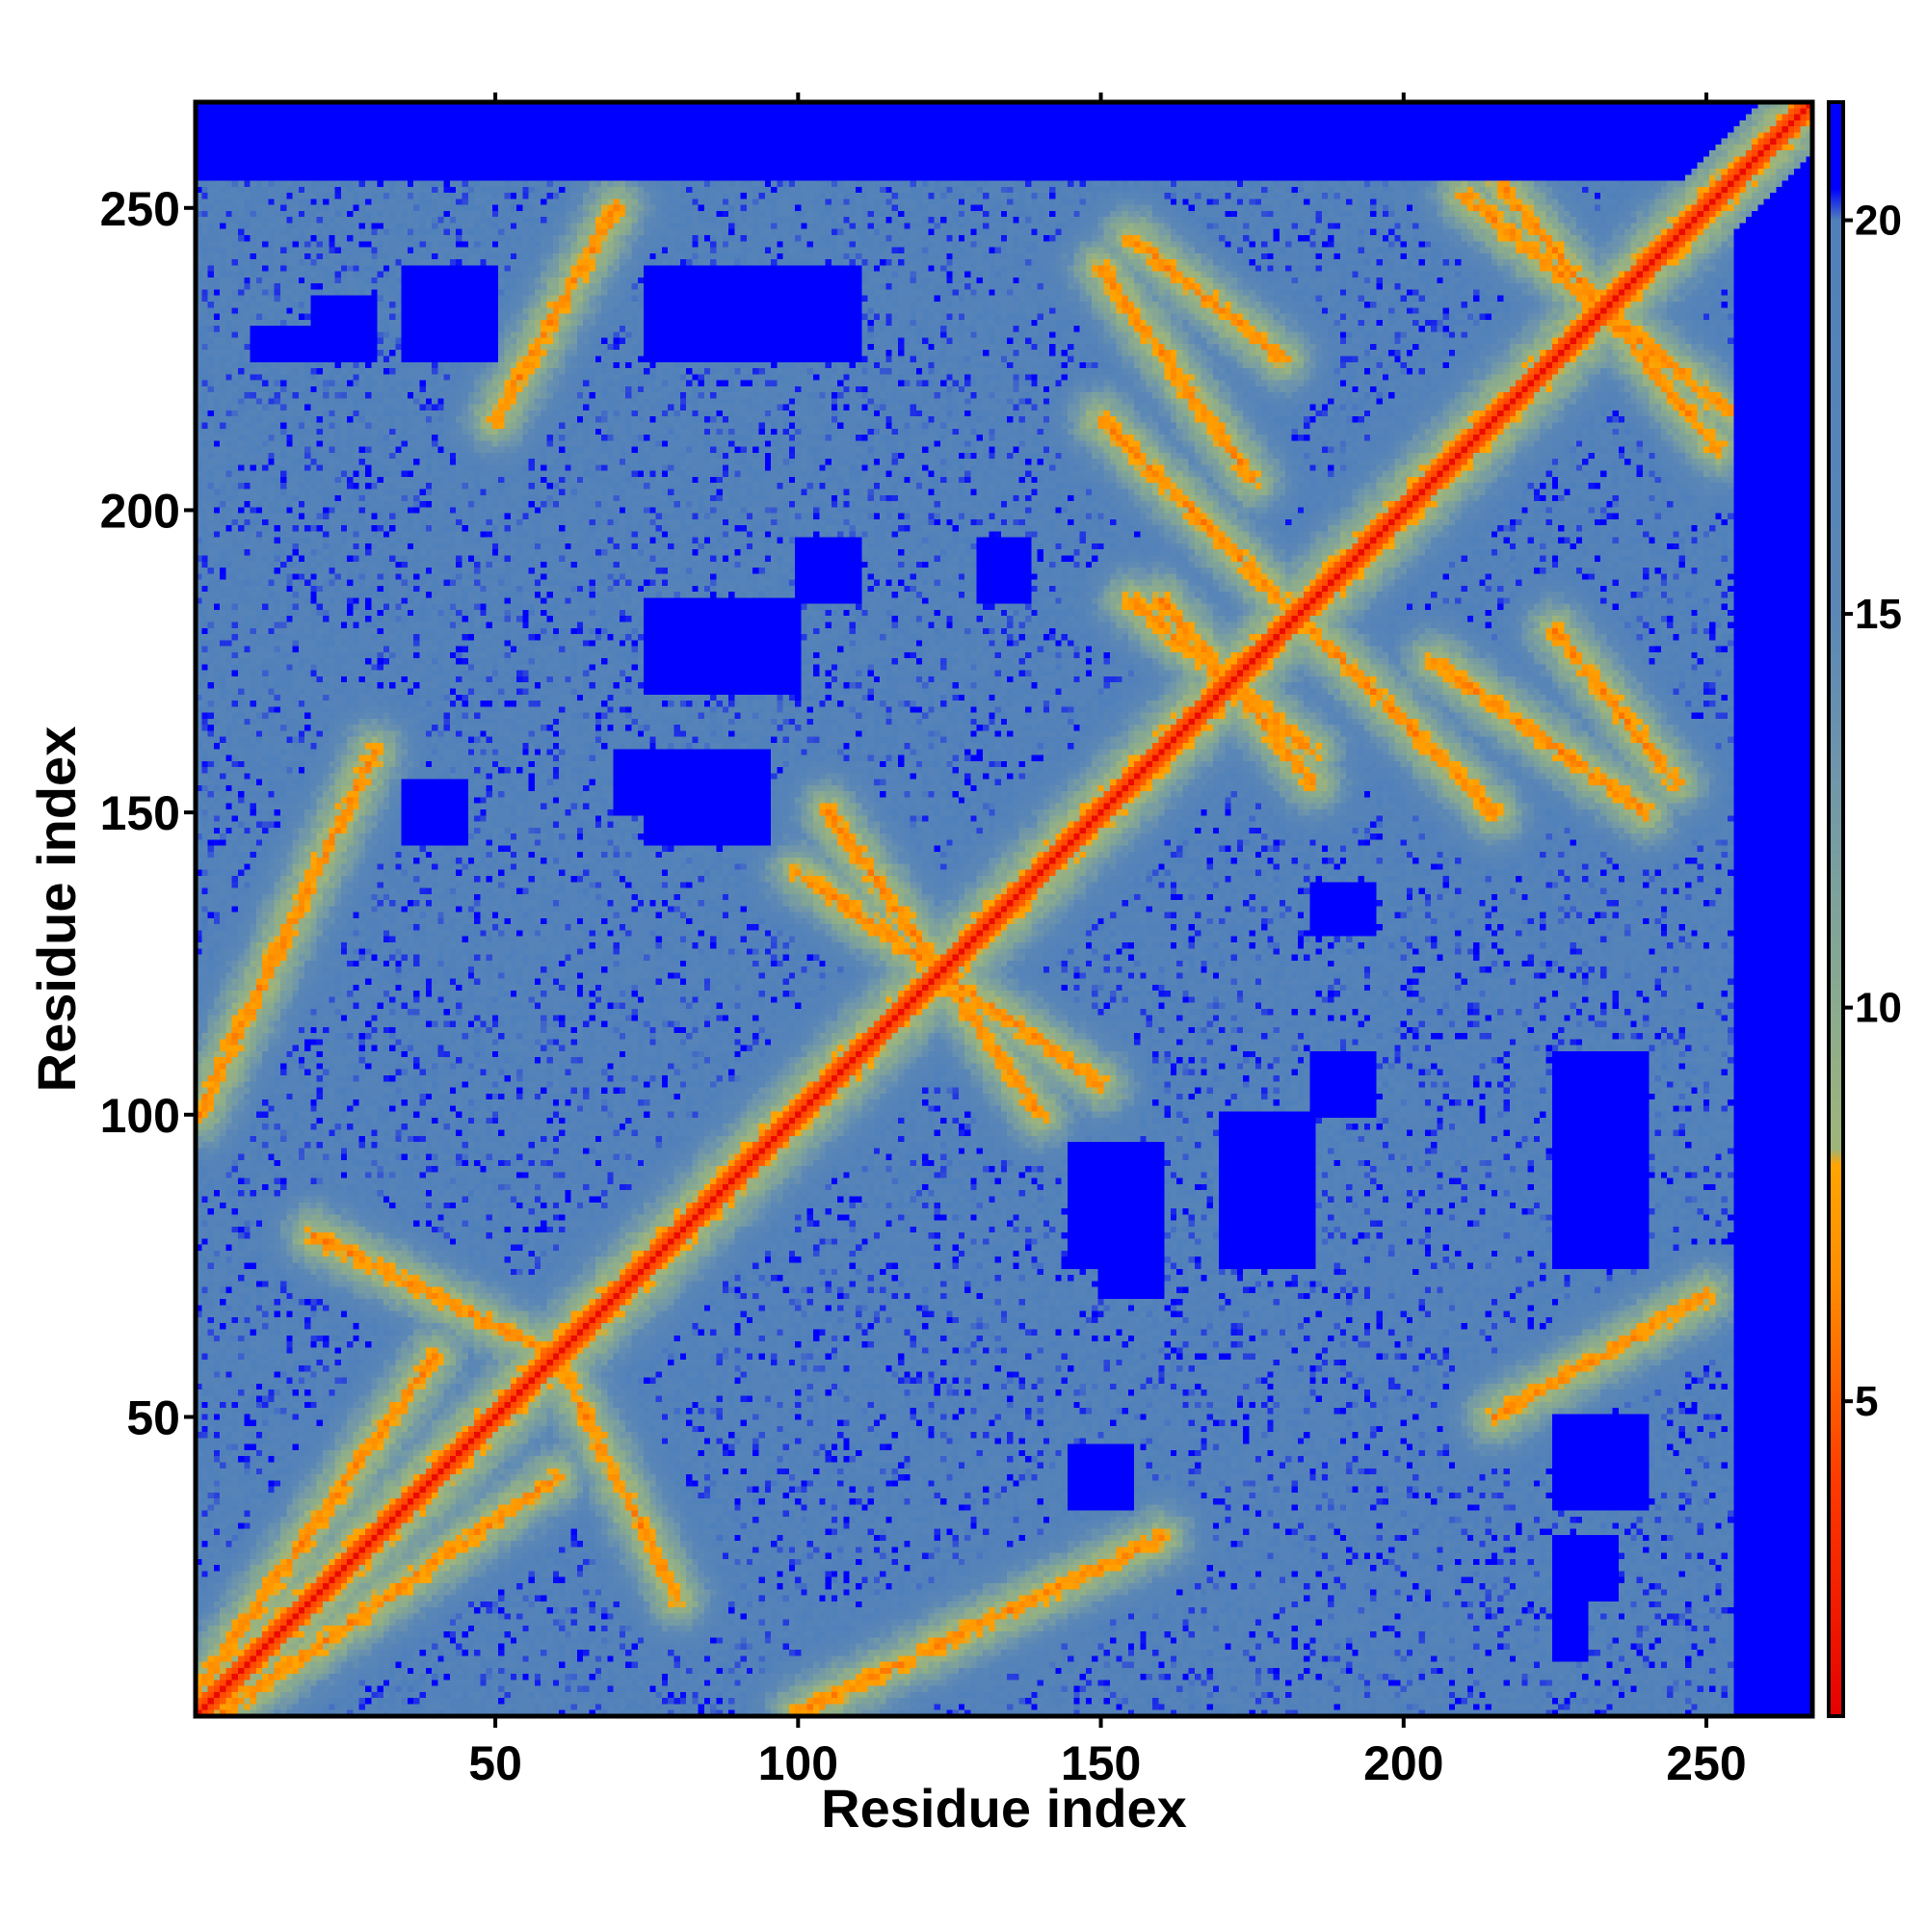  Describe the element at coordinates (495, 1763) in the screenshot. I see `x-tick-label: 50` at that location.